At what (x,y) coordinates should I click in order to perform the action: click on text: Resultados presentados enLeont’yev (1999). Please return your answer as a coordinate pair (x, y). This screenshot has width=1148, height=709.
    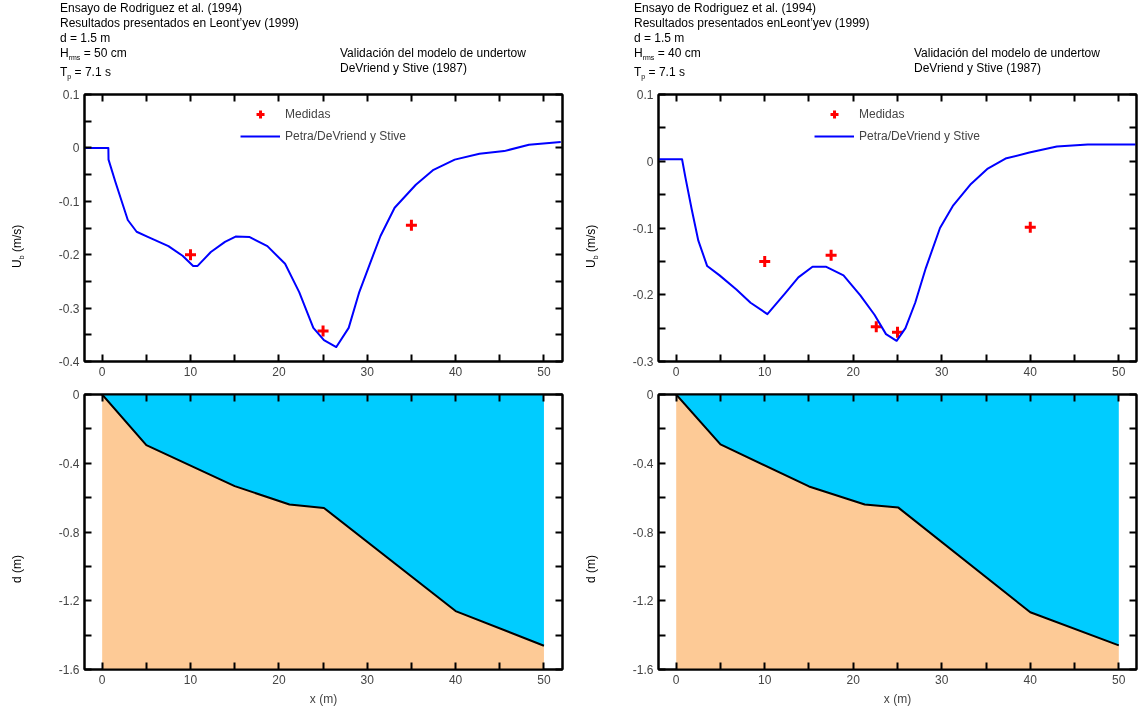
    Looking at the image, I should click on (752, 23).